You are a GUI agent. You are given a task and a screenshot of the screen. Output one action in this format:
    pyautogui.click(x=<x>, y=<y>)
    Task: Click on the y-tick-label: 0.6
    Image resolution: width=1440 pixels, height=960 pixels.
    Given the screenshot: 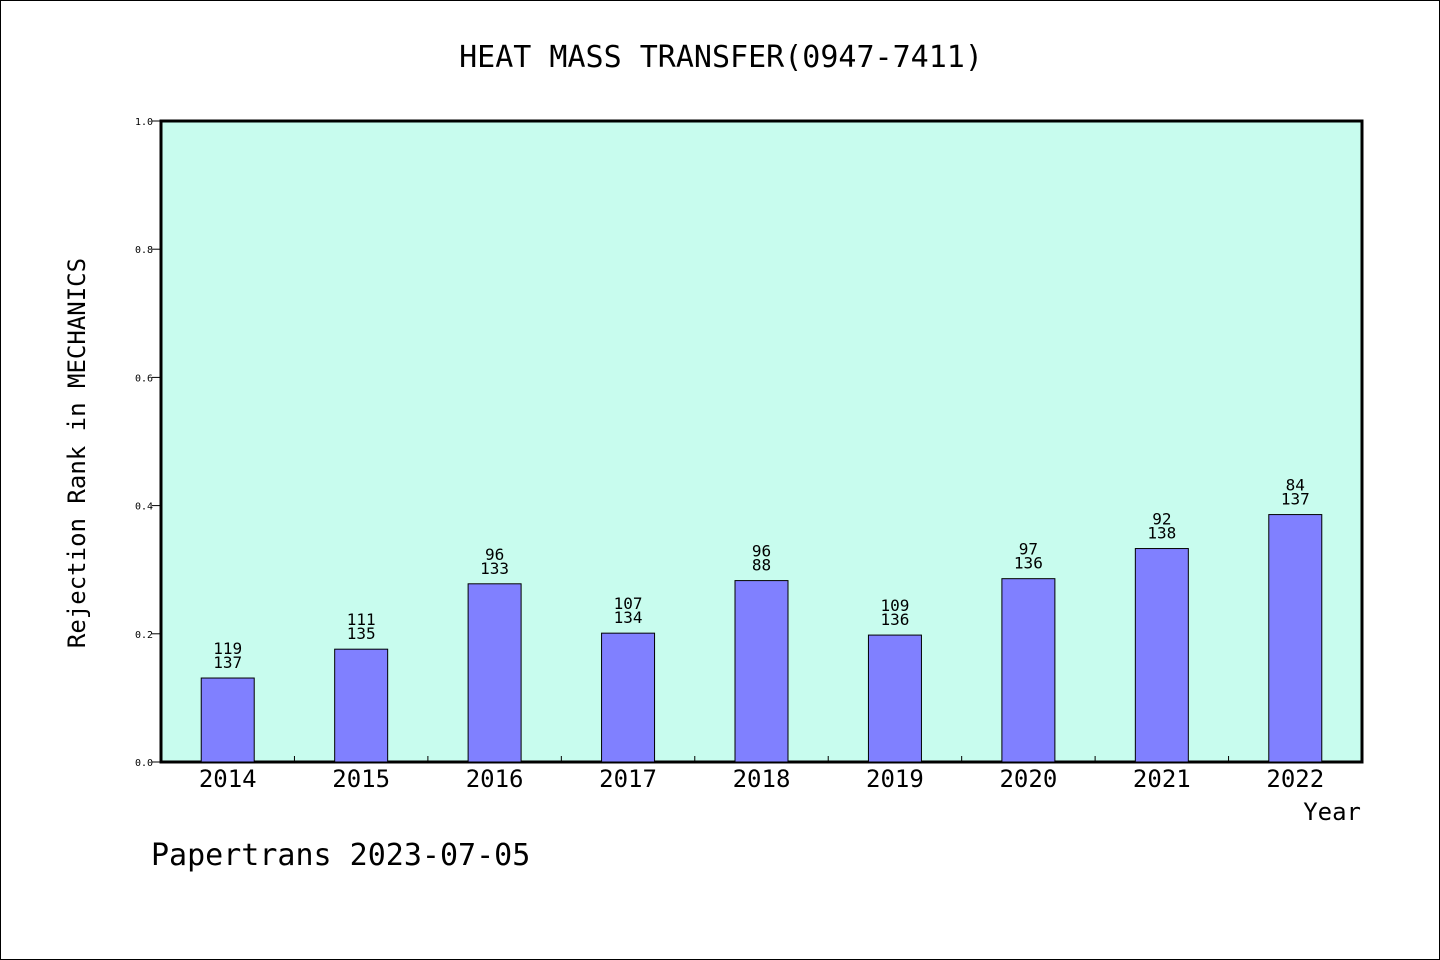 What is the action you would take?
    pyautogui.click(x=144, y=378)
    